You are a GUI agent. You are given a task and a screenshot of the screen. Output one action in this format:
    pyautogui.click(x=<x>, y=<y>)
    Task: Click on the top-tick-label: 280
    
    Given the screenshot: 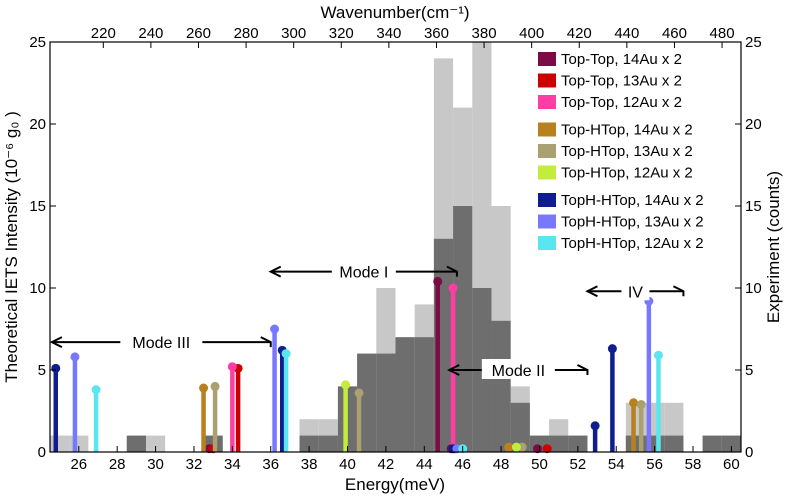 What is the action you would take?
    pyautogui.click(x=246, y=33)
    